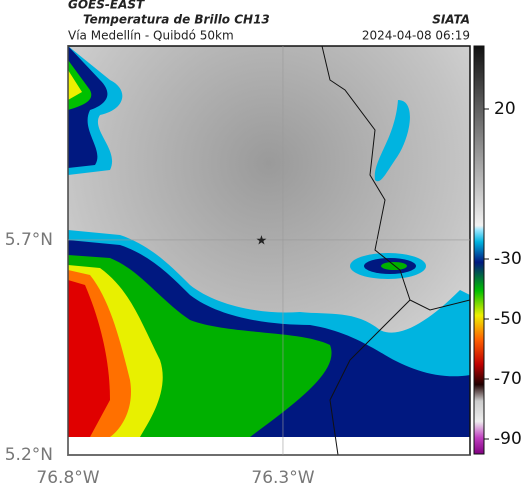 The height and width of the screenshot is (491, 526). Describe the element at coordinates (176, 20) in the screenshot. I see `title: Temperatura de Brillo CH13` at that location.